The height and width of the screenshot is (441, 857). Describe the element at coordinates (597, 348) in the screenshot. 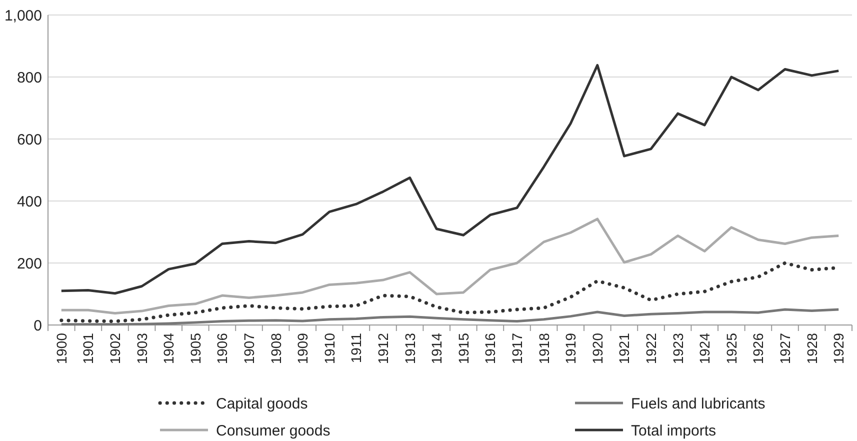

I see `x-tick-label: 1920` at that location.